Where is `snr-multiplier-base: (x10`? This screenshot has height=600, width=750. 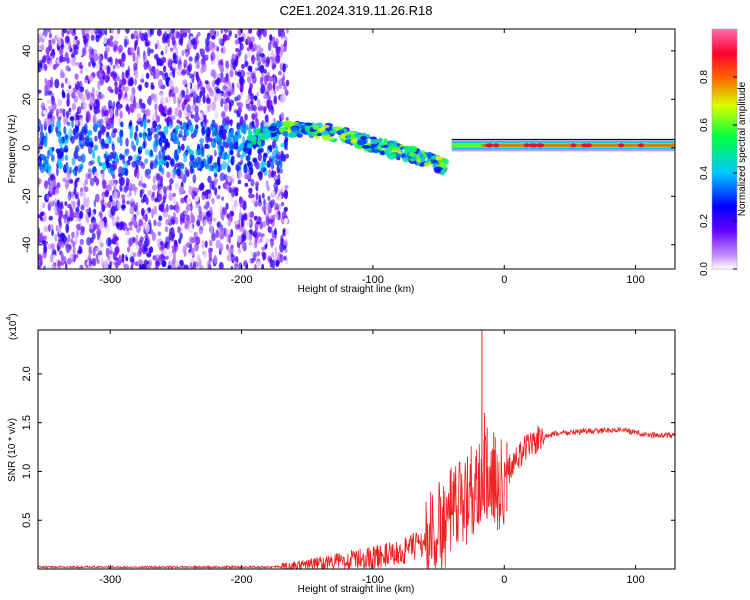 snr-multiplier-base: (x10 is located at coordinates (13, 330).